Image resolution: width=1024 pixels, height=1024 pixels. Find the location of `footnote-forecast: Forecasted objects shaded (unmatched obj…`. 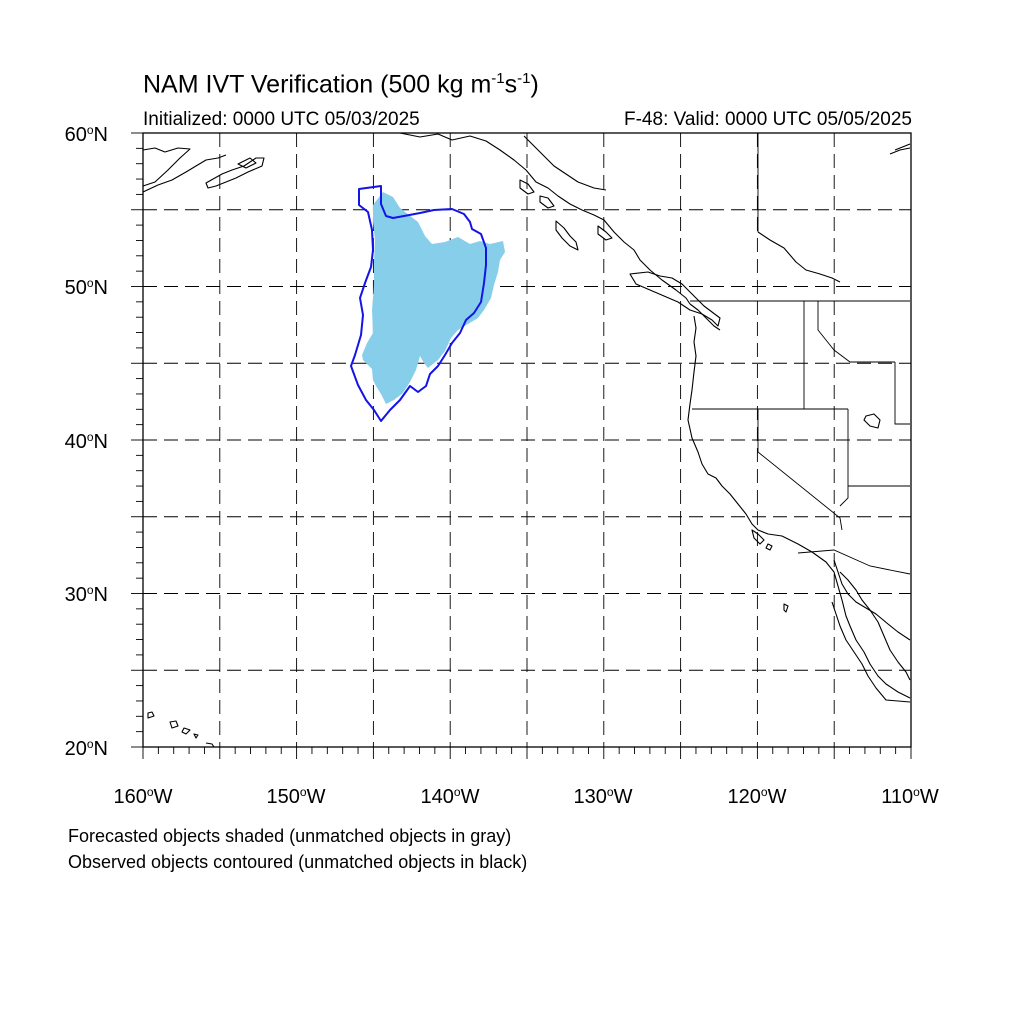

footnote-forecast: Forecasted objects shaded (unmatched obj… is located at coordinates (290, 836).